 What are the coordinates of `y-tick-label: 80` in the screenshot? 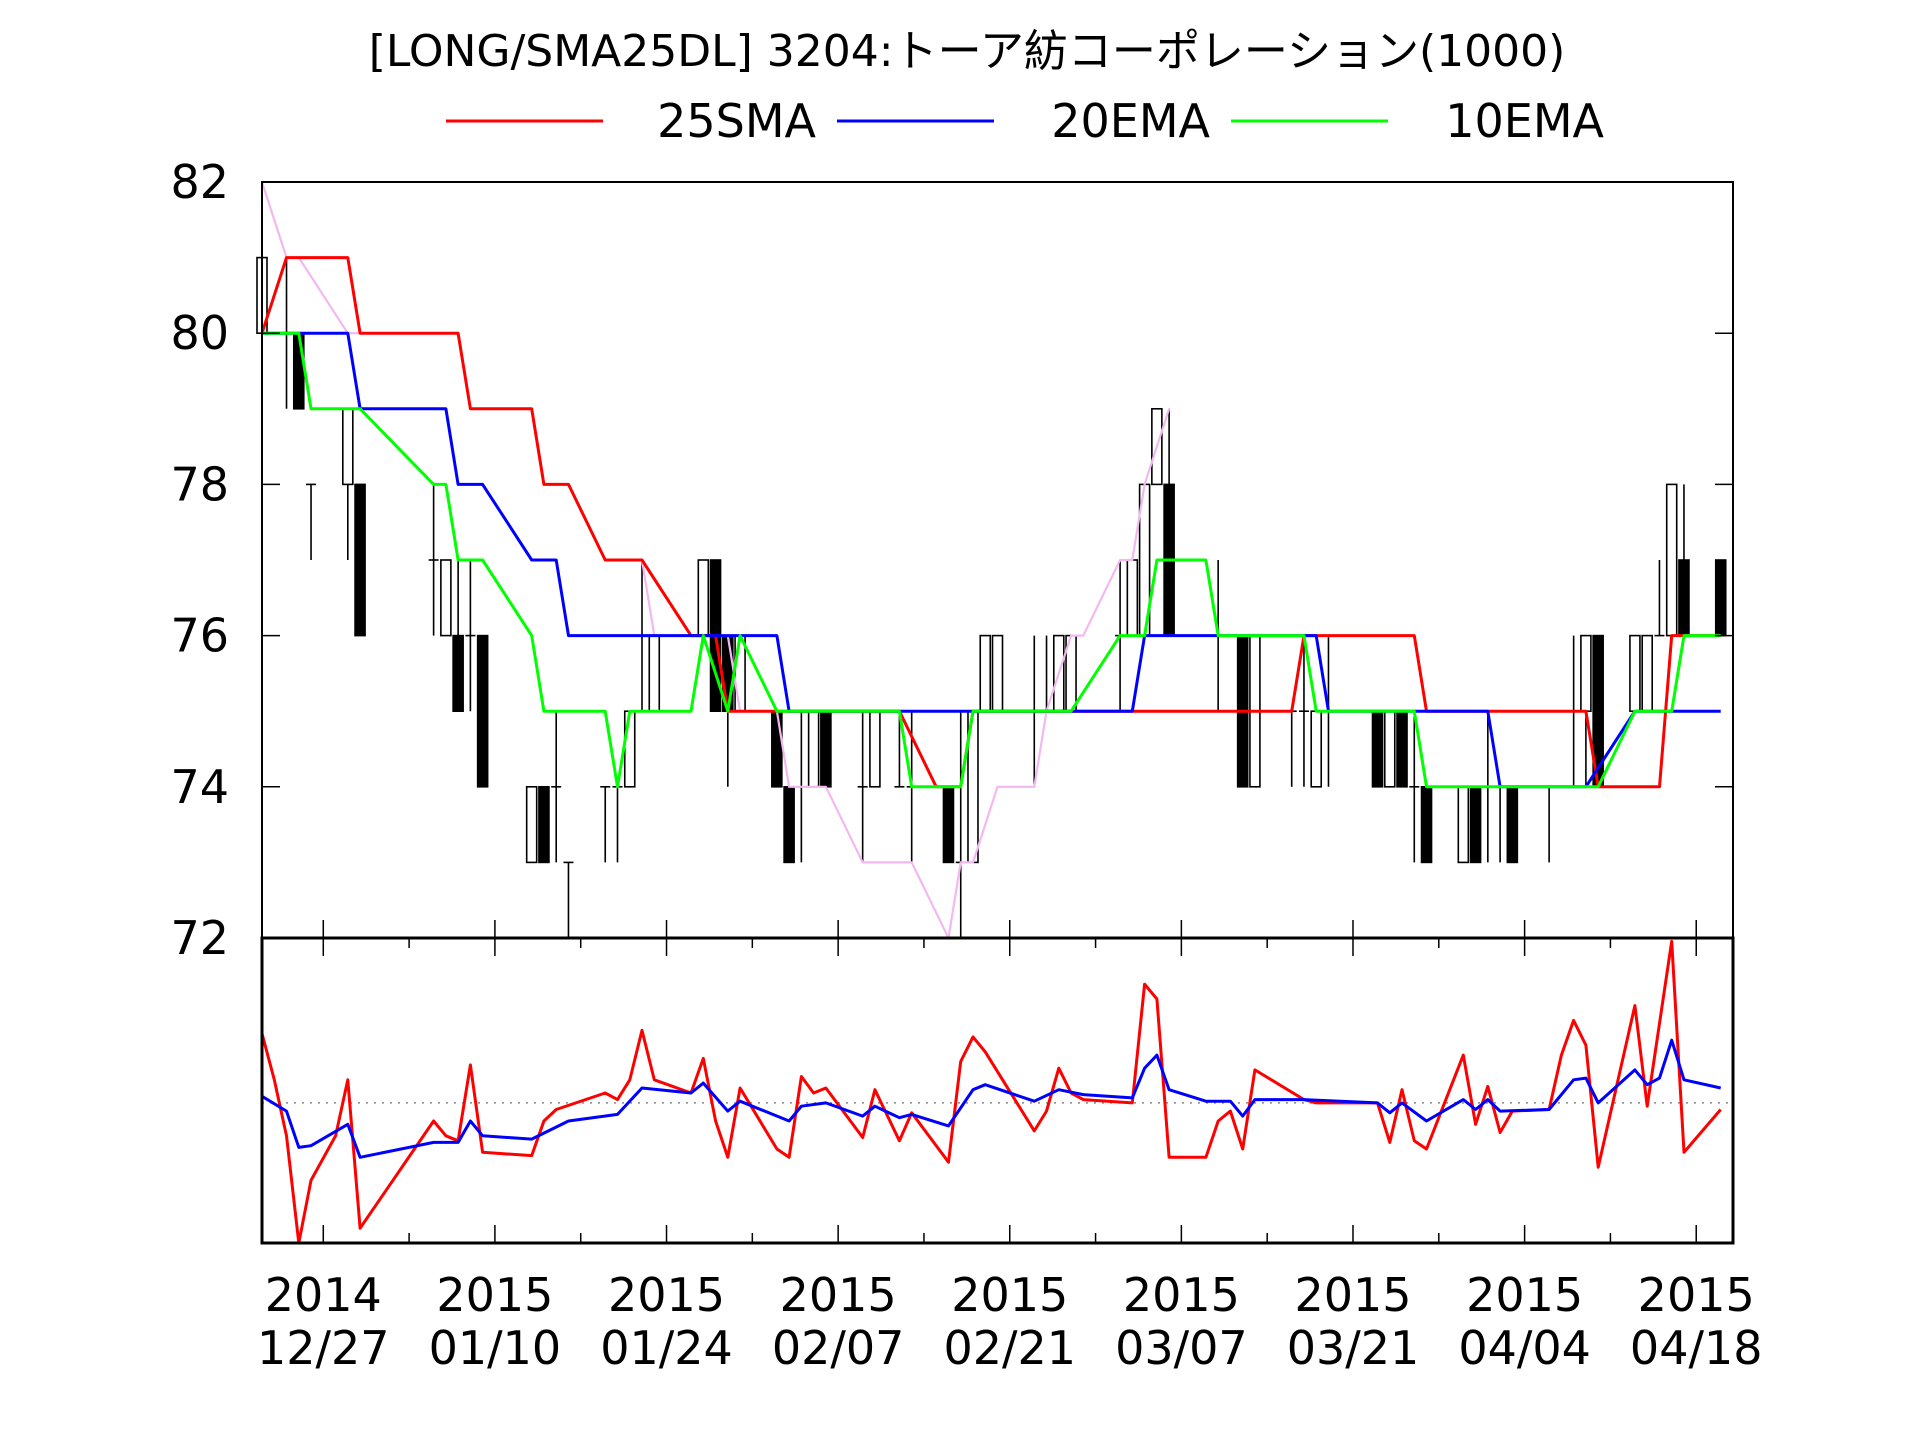 It's located at (199, 333).